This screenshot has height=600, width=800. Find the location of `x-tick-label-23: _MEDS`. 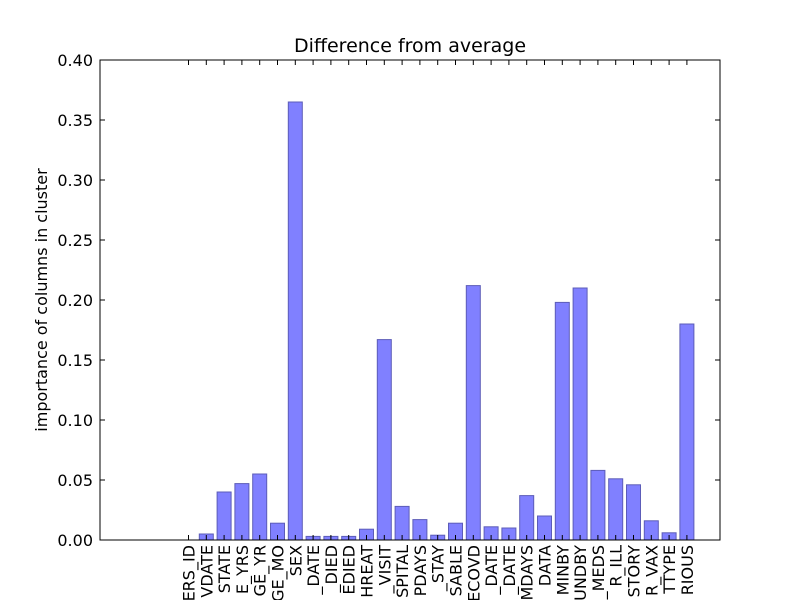

x-tick-label-23: _MEDS is located at coordinates (599, 572).